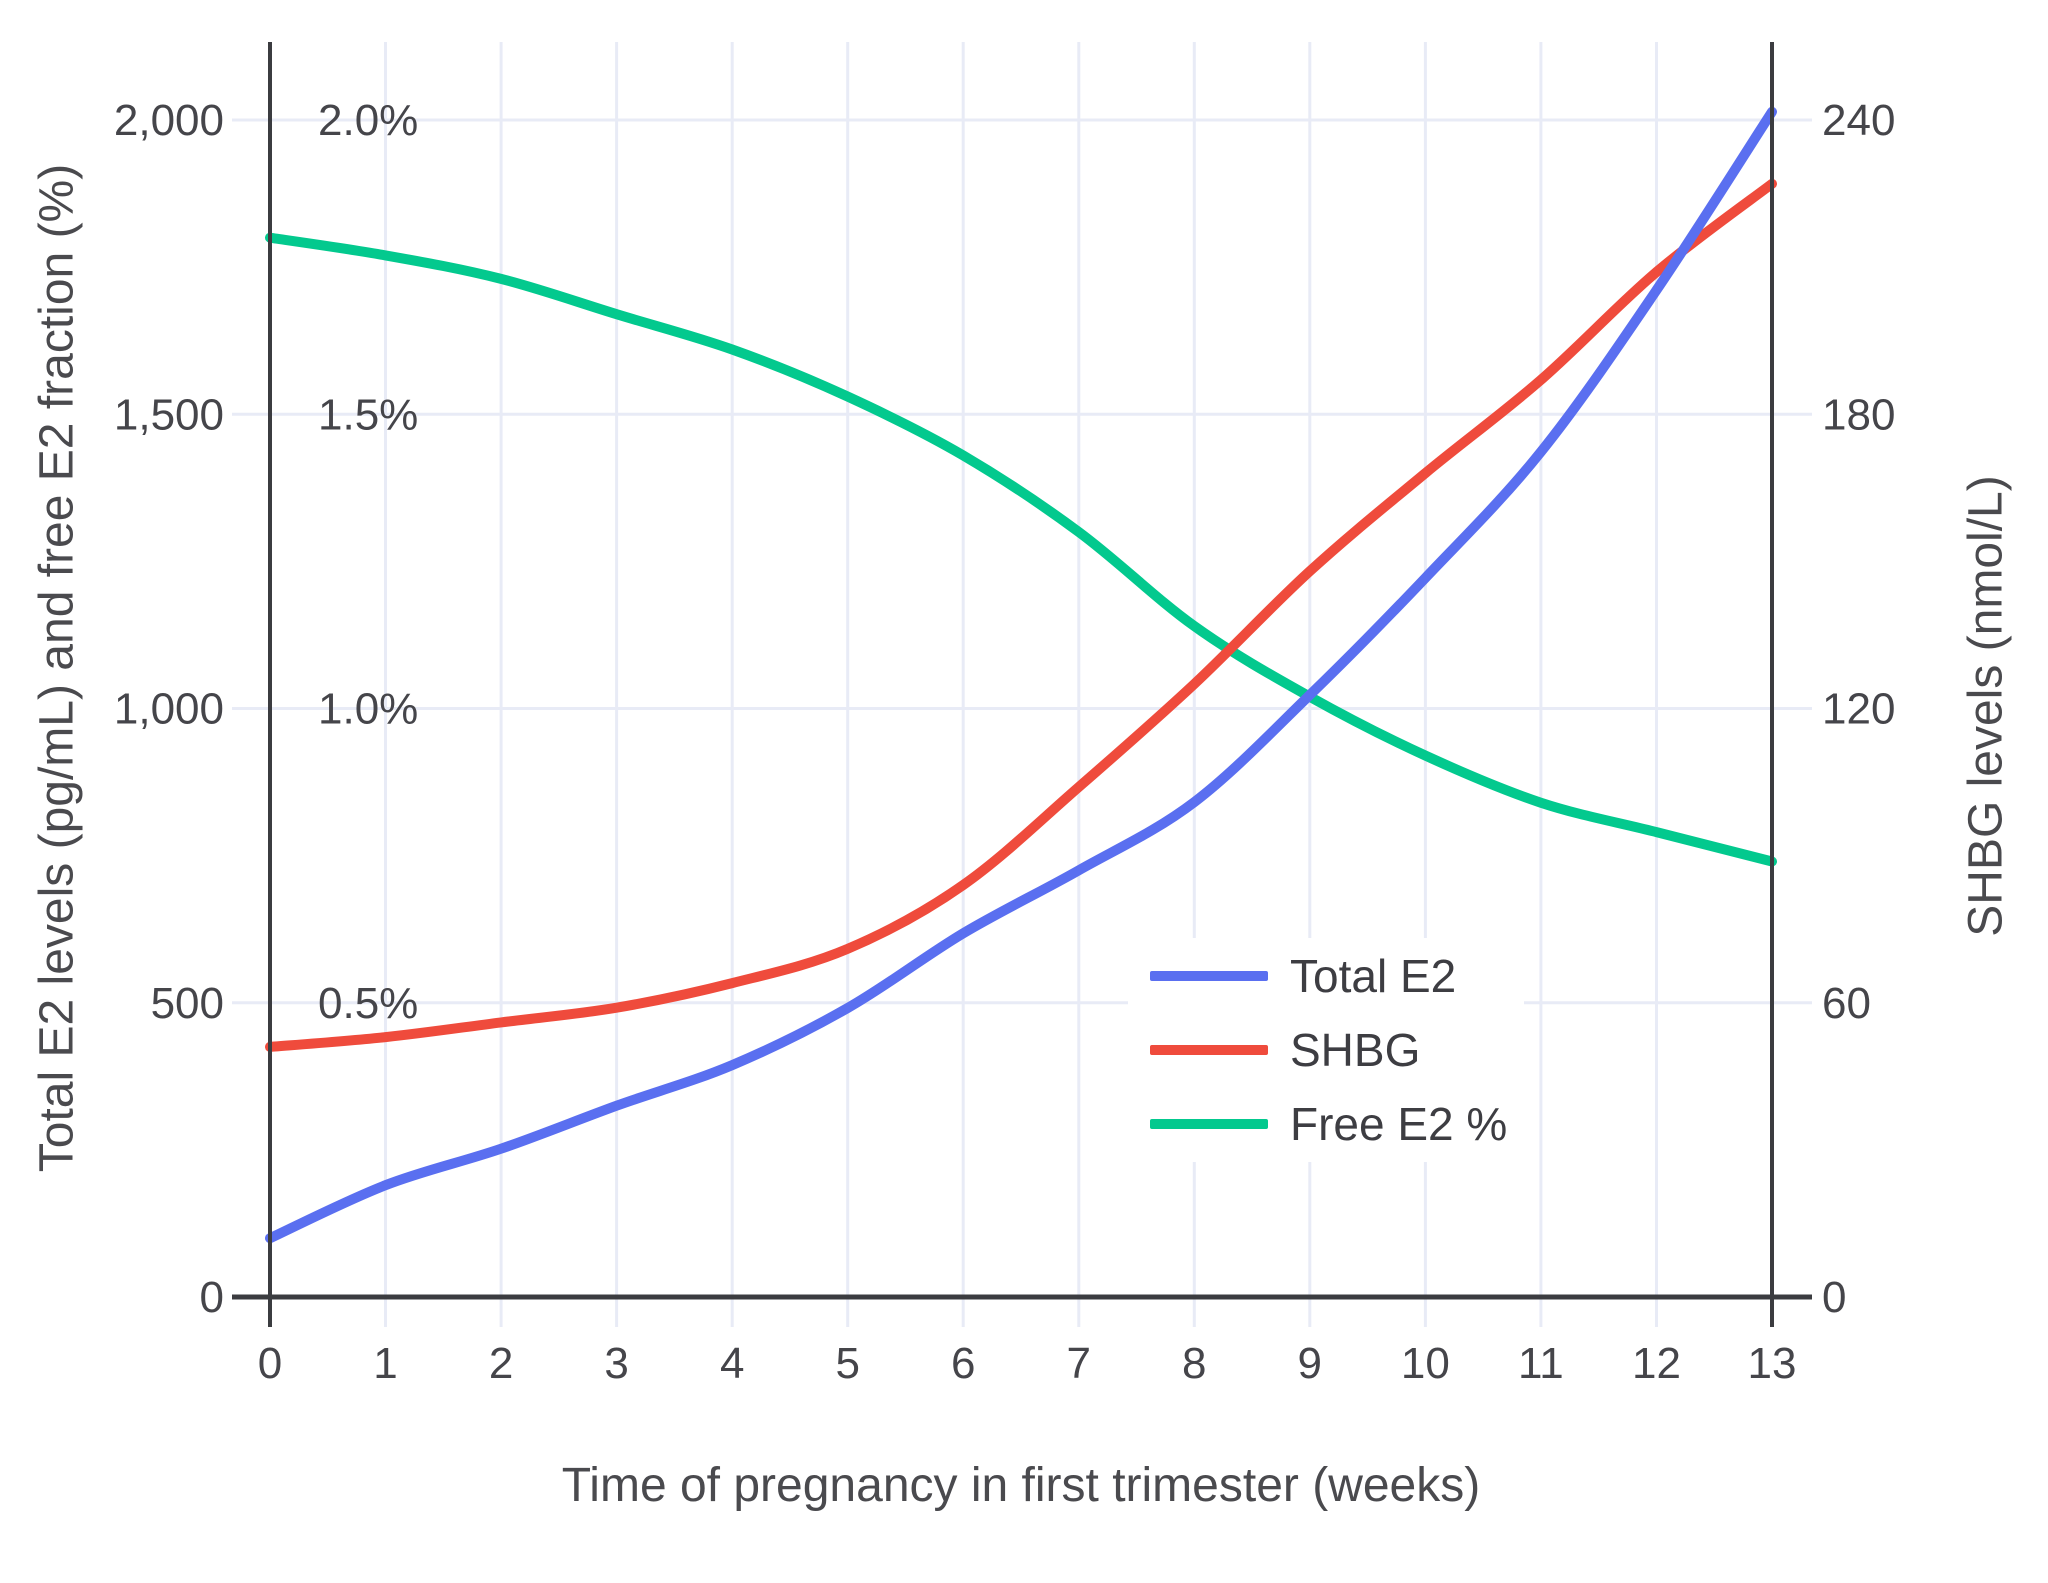 This screenshot has height=1583, width=2048. Describe the element at coordinates (1986, 706) in the screenshot. I see `right-y-axis-title: SHBG levels (nmol/L)` at that location.